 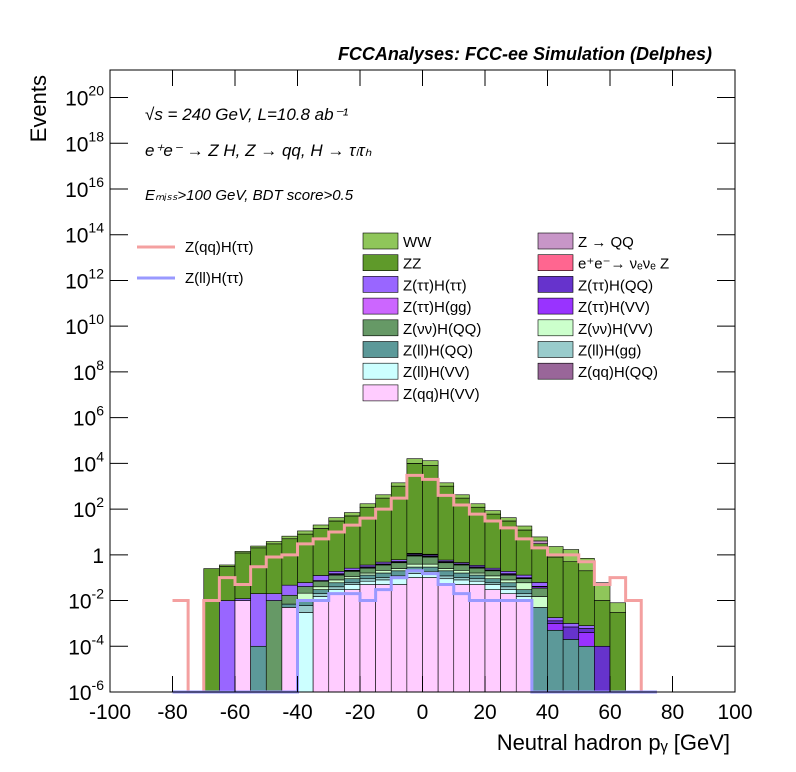 I want to click on legend-label: Z(ll)H(gg), so click(x=609, y=351).